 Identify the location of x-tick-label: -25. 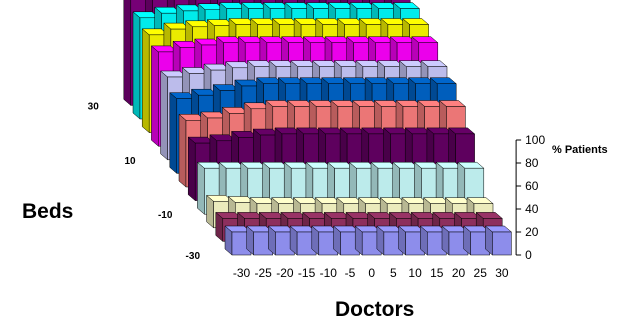
(264, 273).